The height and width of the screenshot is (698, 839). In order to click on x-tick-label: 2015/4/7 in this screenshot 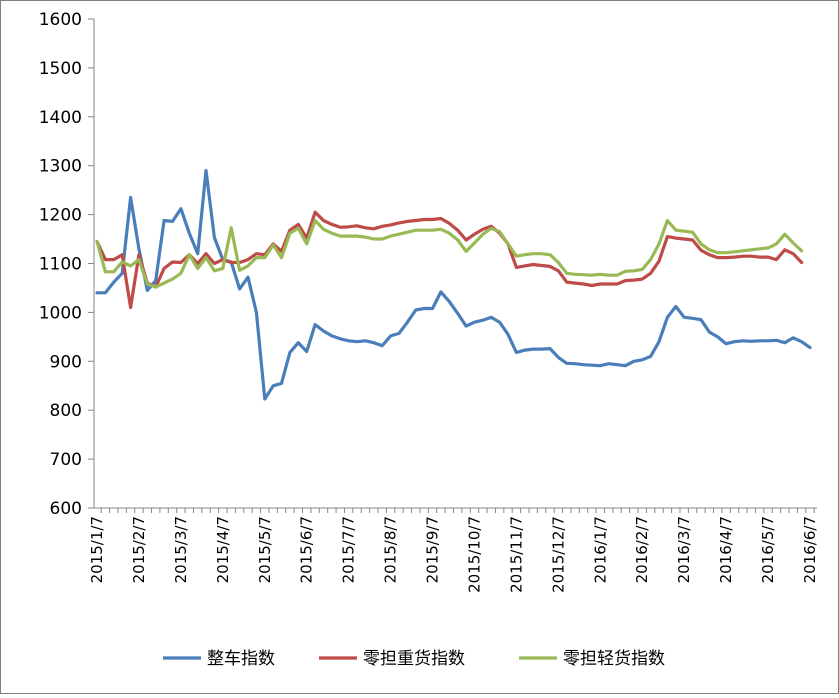, I will do `click(223, 549)`.